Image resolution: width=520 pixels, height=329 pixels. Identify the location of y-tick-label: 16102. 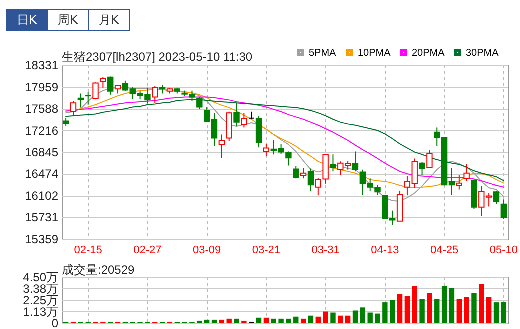
(42, 196).